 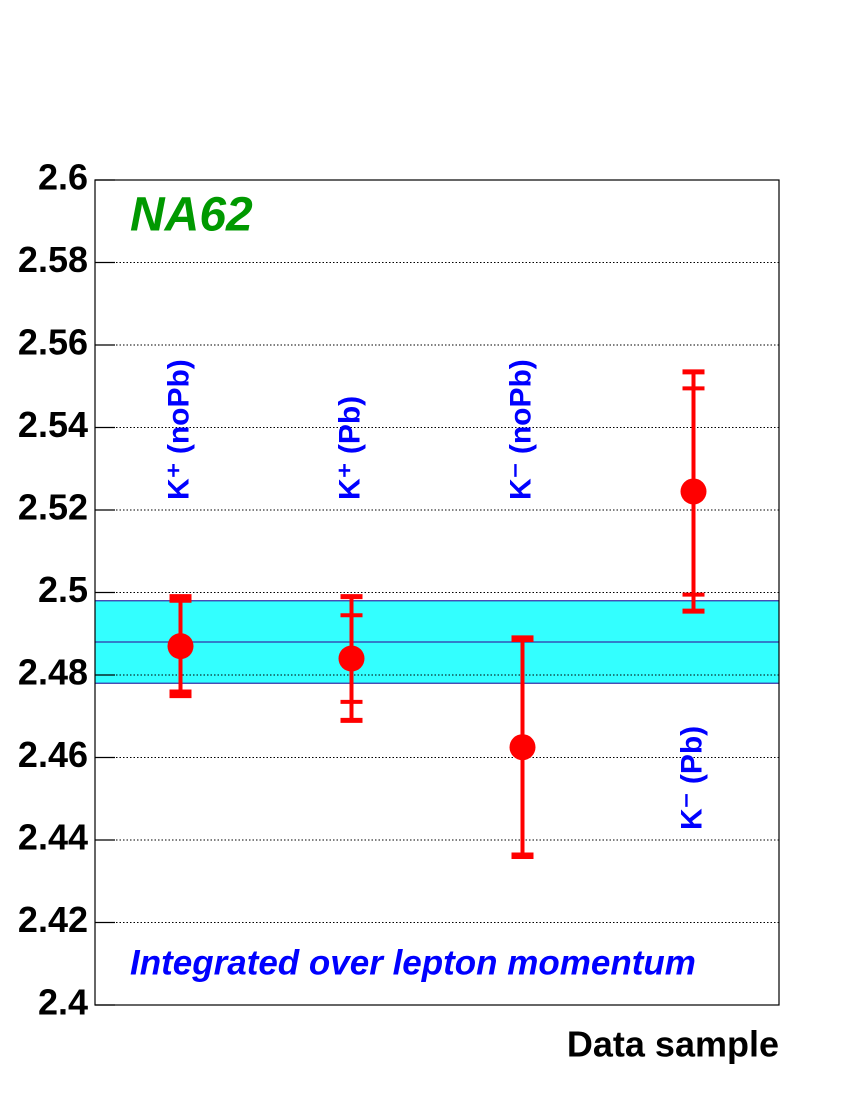 I want to click on y-tick-label: 2.6, so click(x=63, y=177).